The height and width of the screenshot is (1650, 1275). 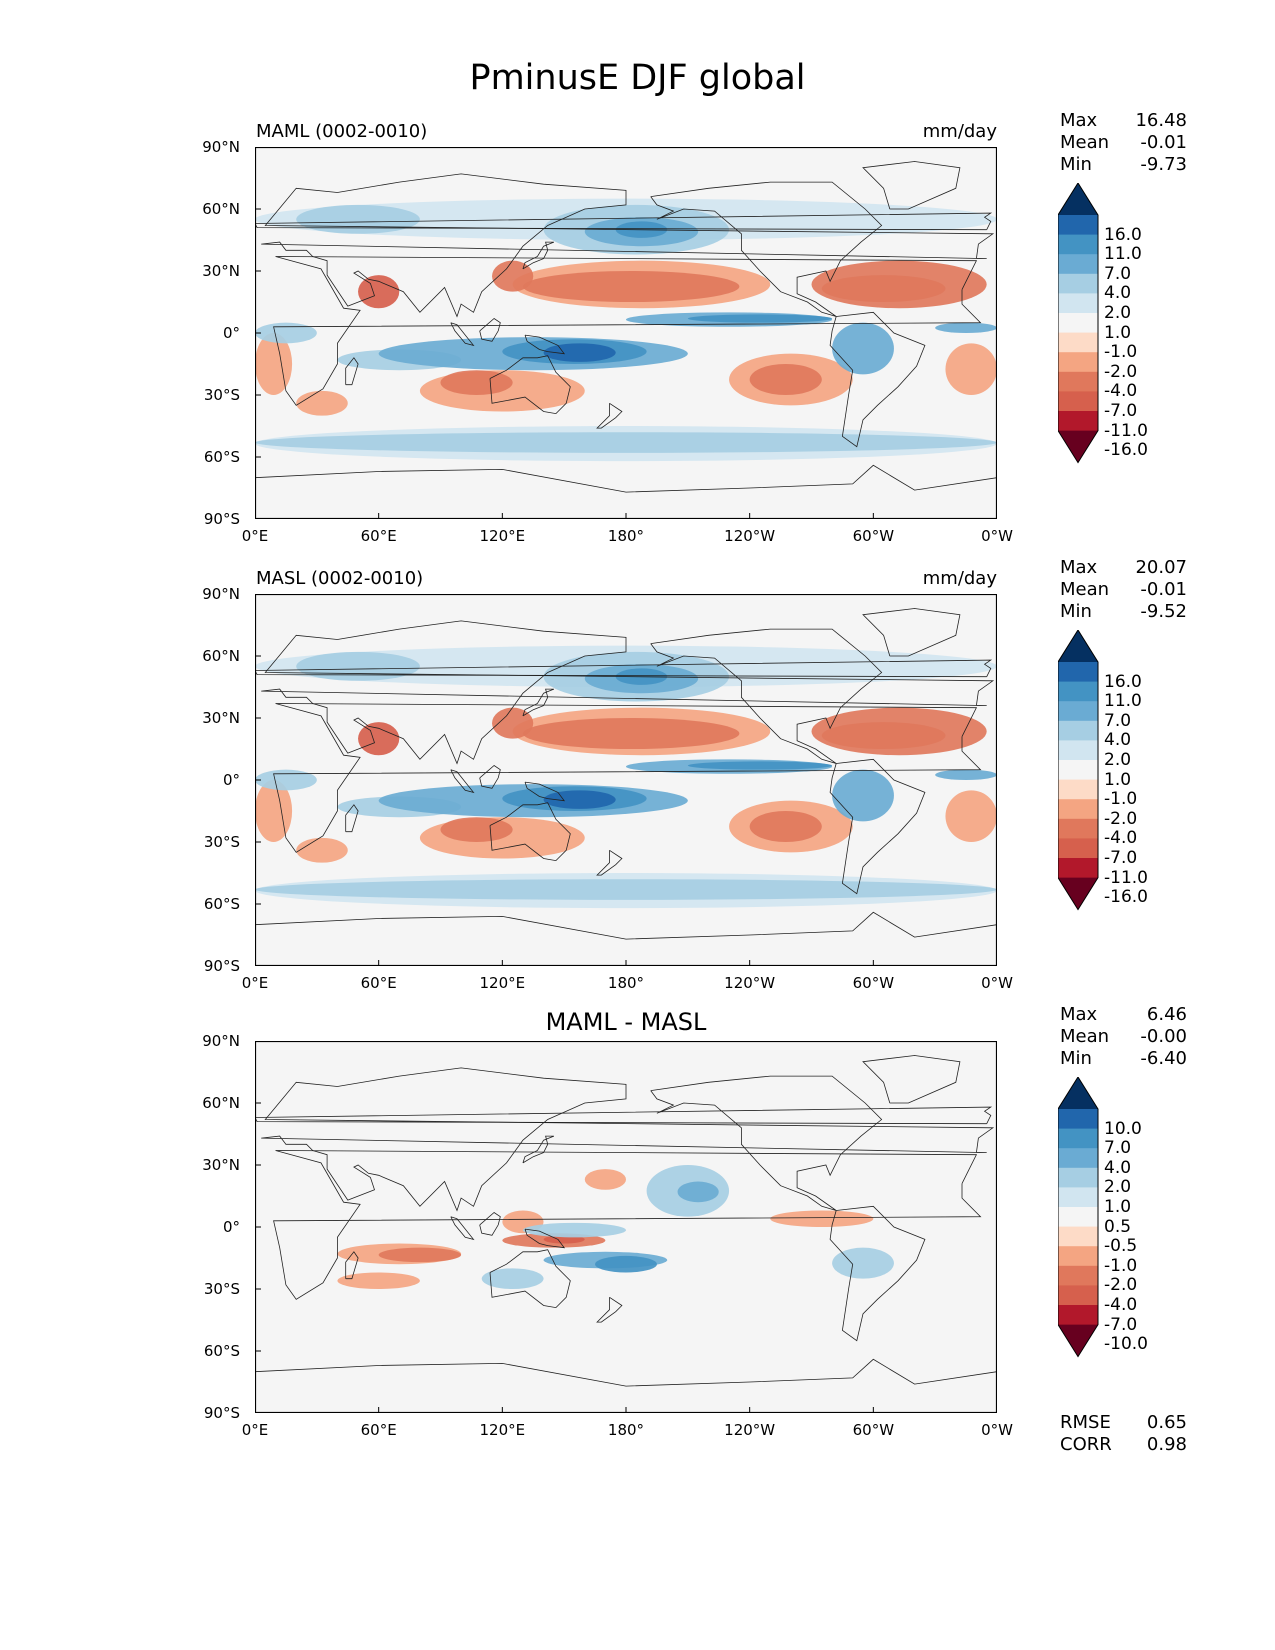 I want to click on coastline-namerica, so click(x=766, y=696).